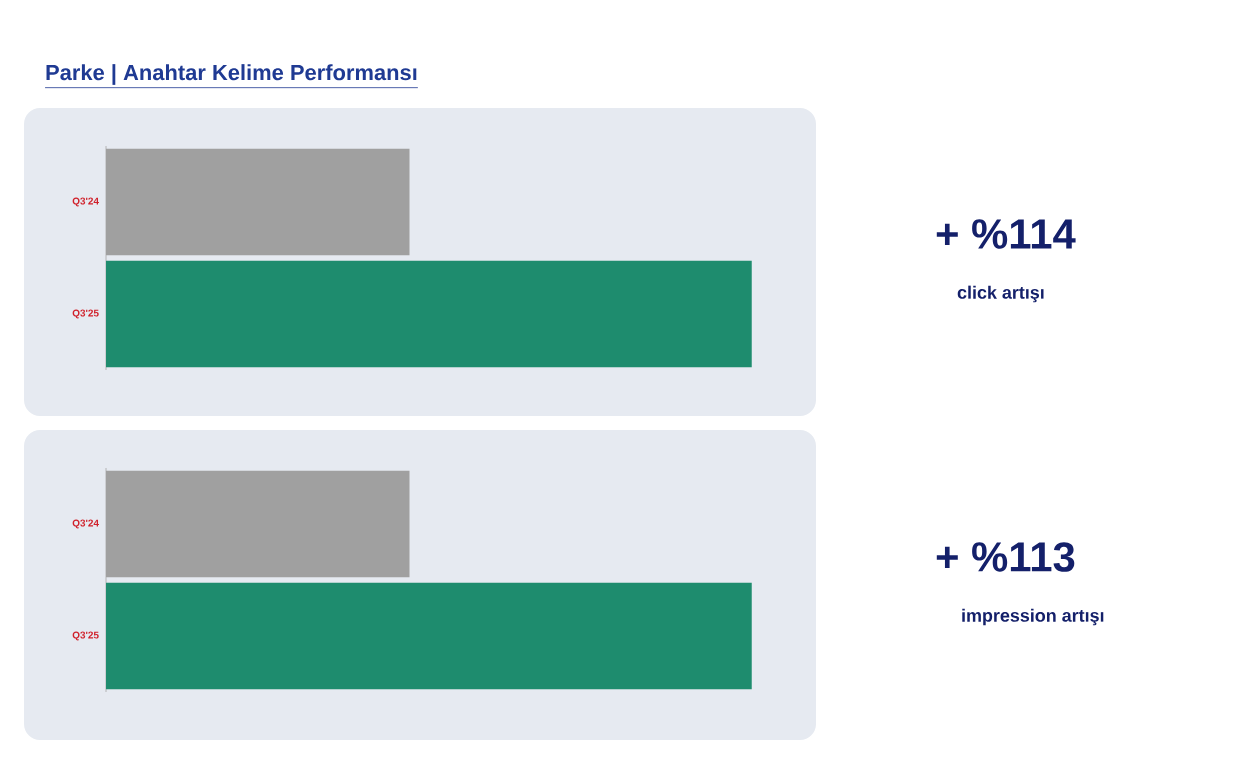 Image resolution: width=1258 pixels, height=778 pixels. What do you see at coordinates (1000, 294) in the screenshot?
I see `text: click artışı` at bounding box center [1000, 294].